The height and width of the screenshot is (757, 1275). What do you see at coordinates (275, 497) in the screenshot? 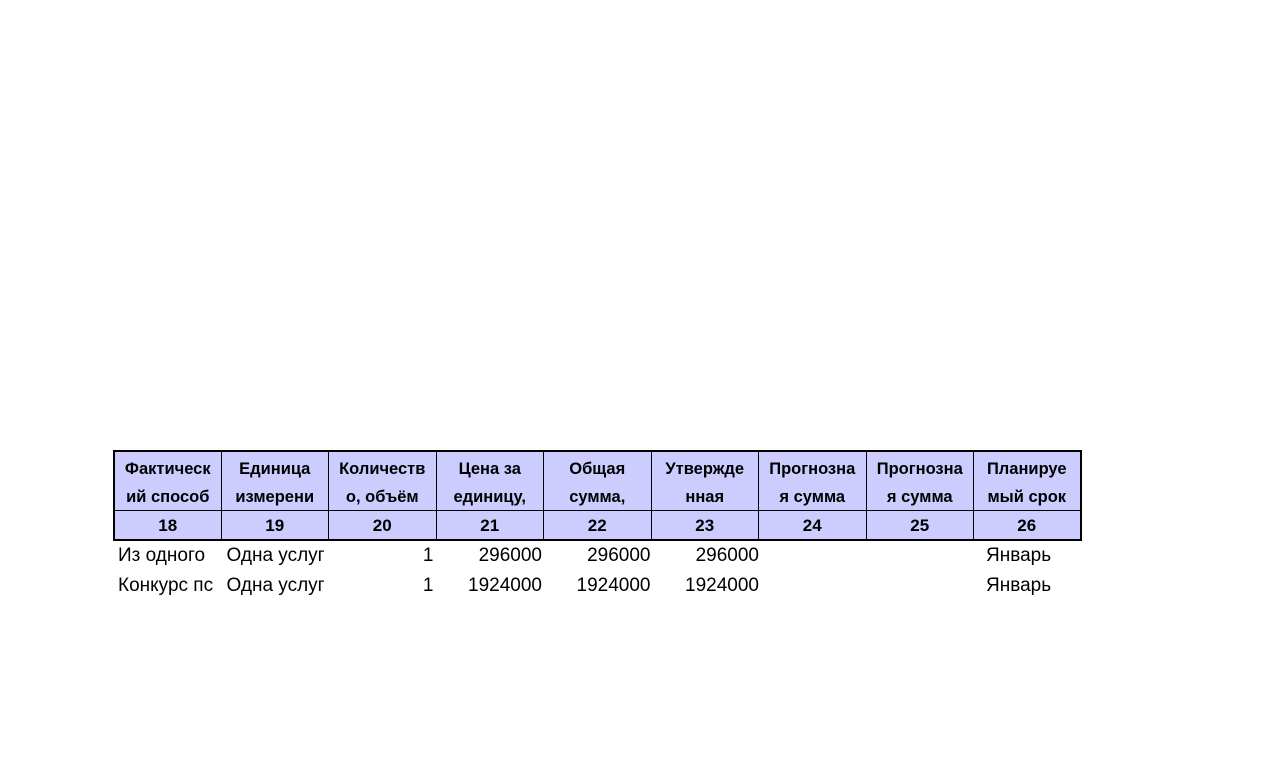
I see `header-text: измерени` at bounding box center [275, 497].